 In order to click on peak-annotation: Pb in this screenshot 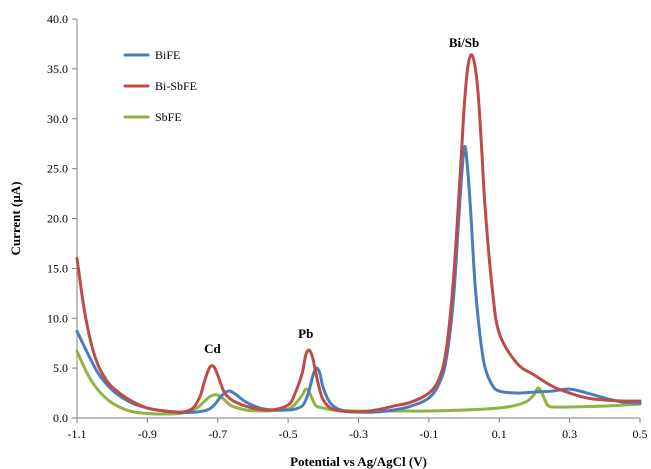, I will do `click(305, 333)`.